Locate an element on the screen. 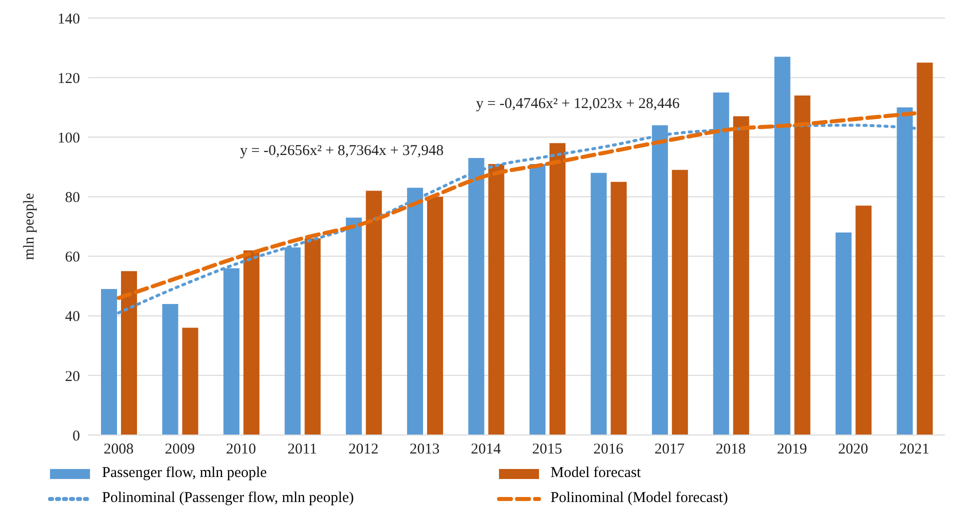 The image size is (963, 520). y-tick-label: 40 is located at coordinates (72, 317).